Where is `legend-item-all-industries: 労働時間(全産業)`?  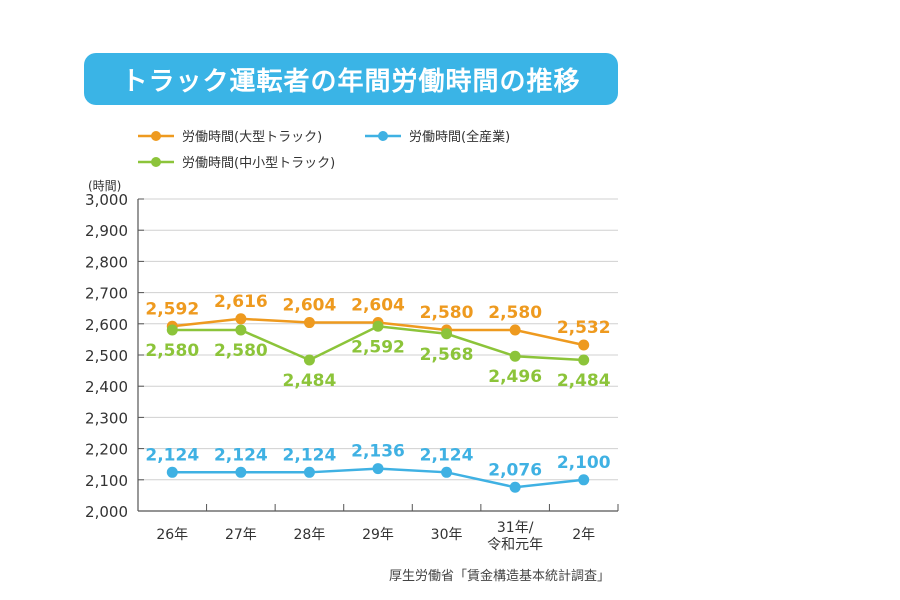
legend-item-all-industries: 労働時間(全産業) is located at coordinates (437, 135).